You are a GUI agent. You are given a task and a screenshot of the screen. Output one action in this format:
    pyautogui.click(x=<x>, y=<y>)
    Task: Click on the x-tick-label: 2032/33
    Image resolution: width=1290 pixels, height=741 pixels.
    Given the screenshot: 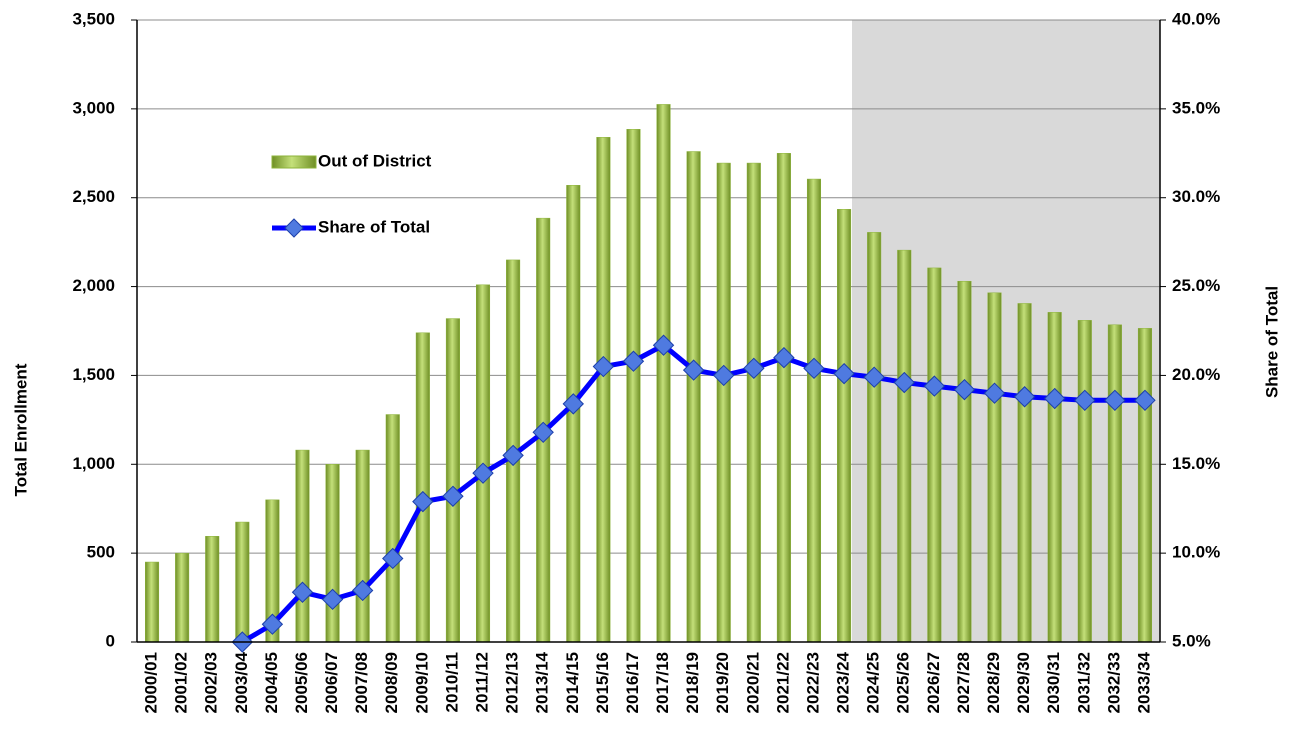 What is the action you would take?
    pyautogui.click(x=1113, y=682)
    